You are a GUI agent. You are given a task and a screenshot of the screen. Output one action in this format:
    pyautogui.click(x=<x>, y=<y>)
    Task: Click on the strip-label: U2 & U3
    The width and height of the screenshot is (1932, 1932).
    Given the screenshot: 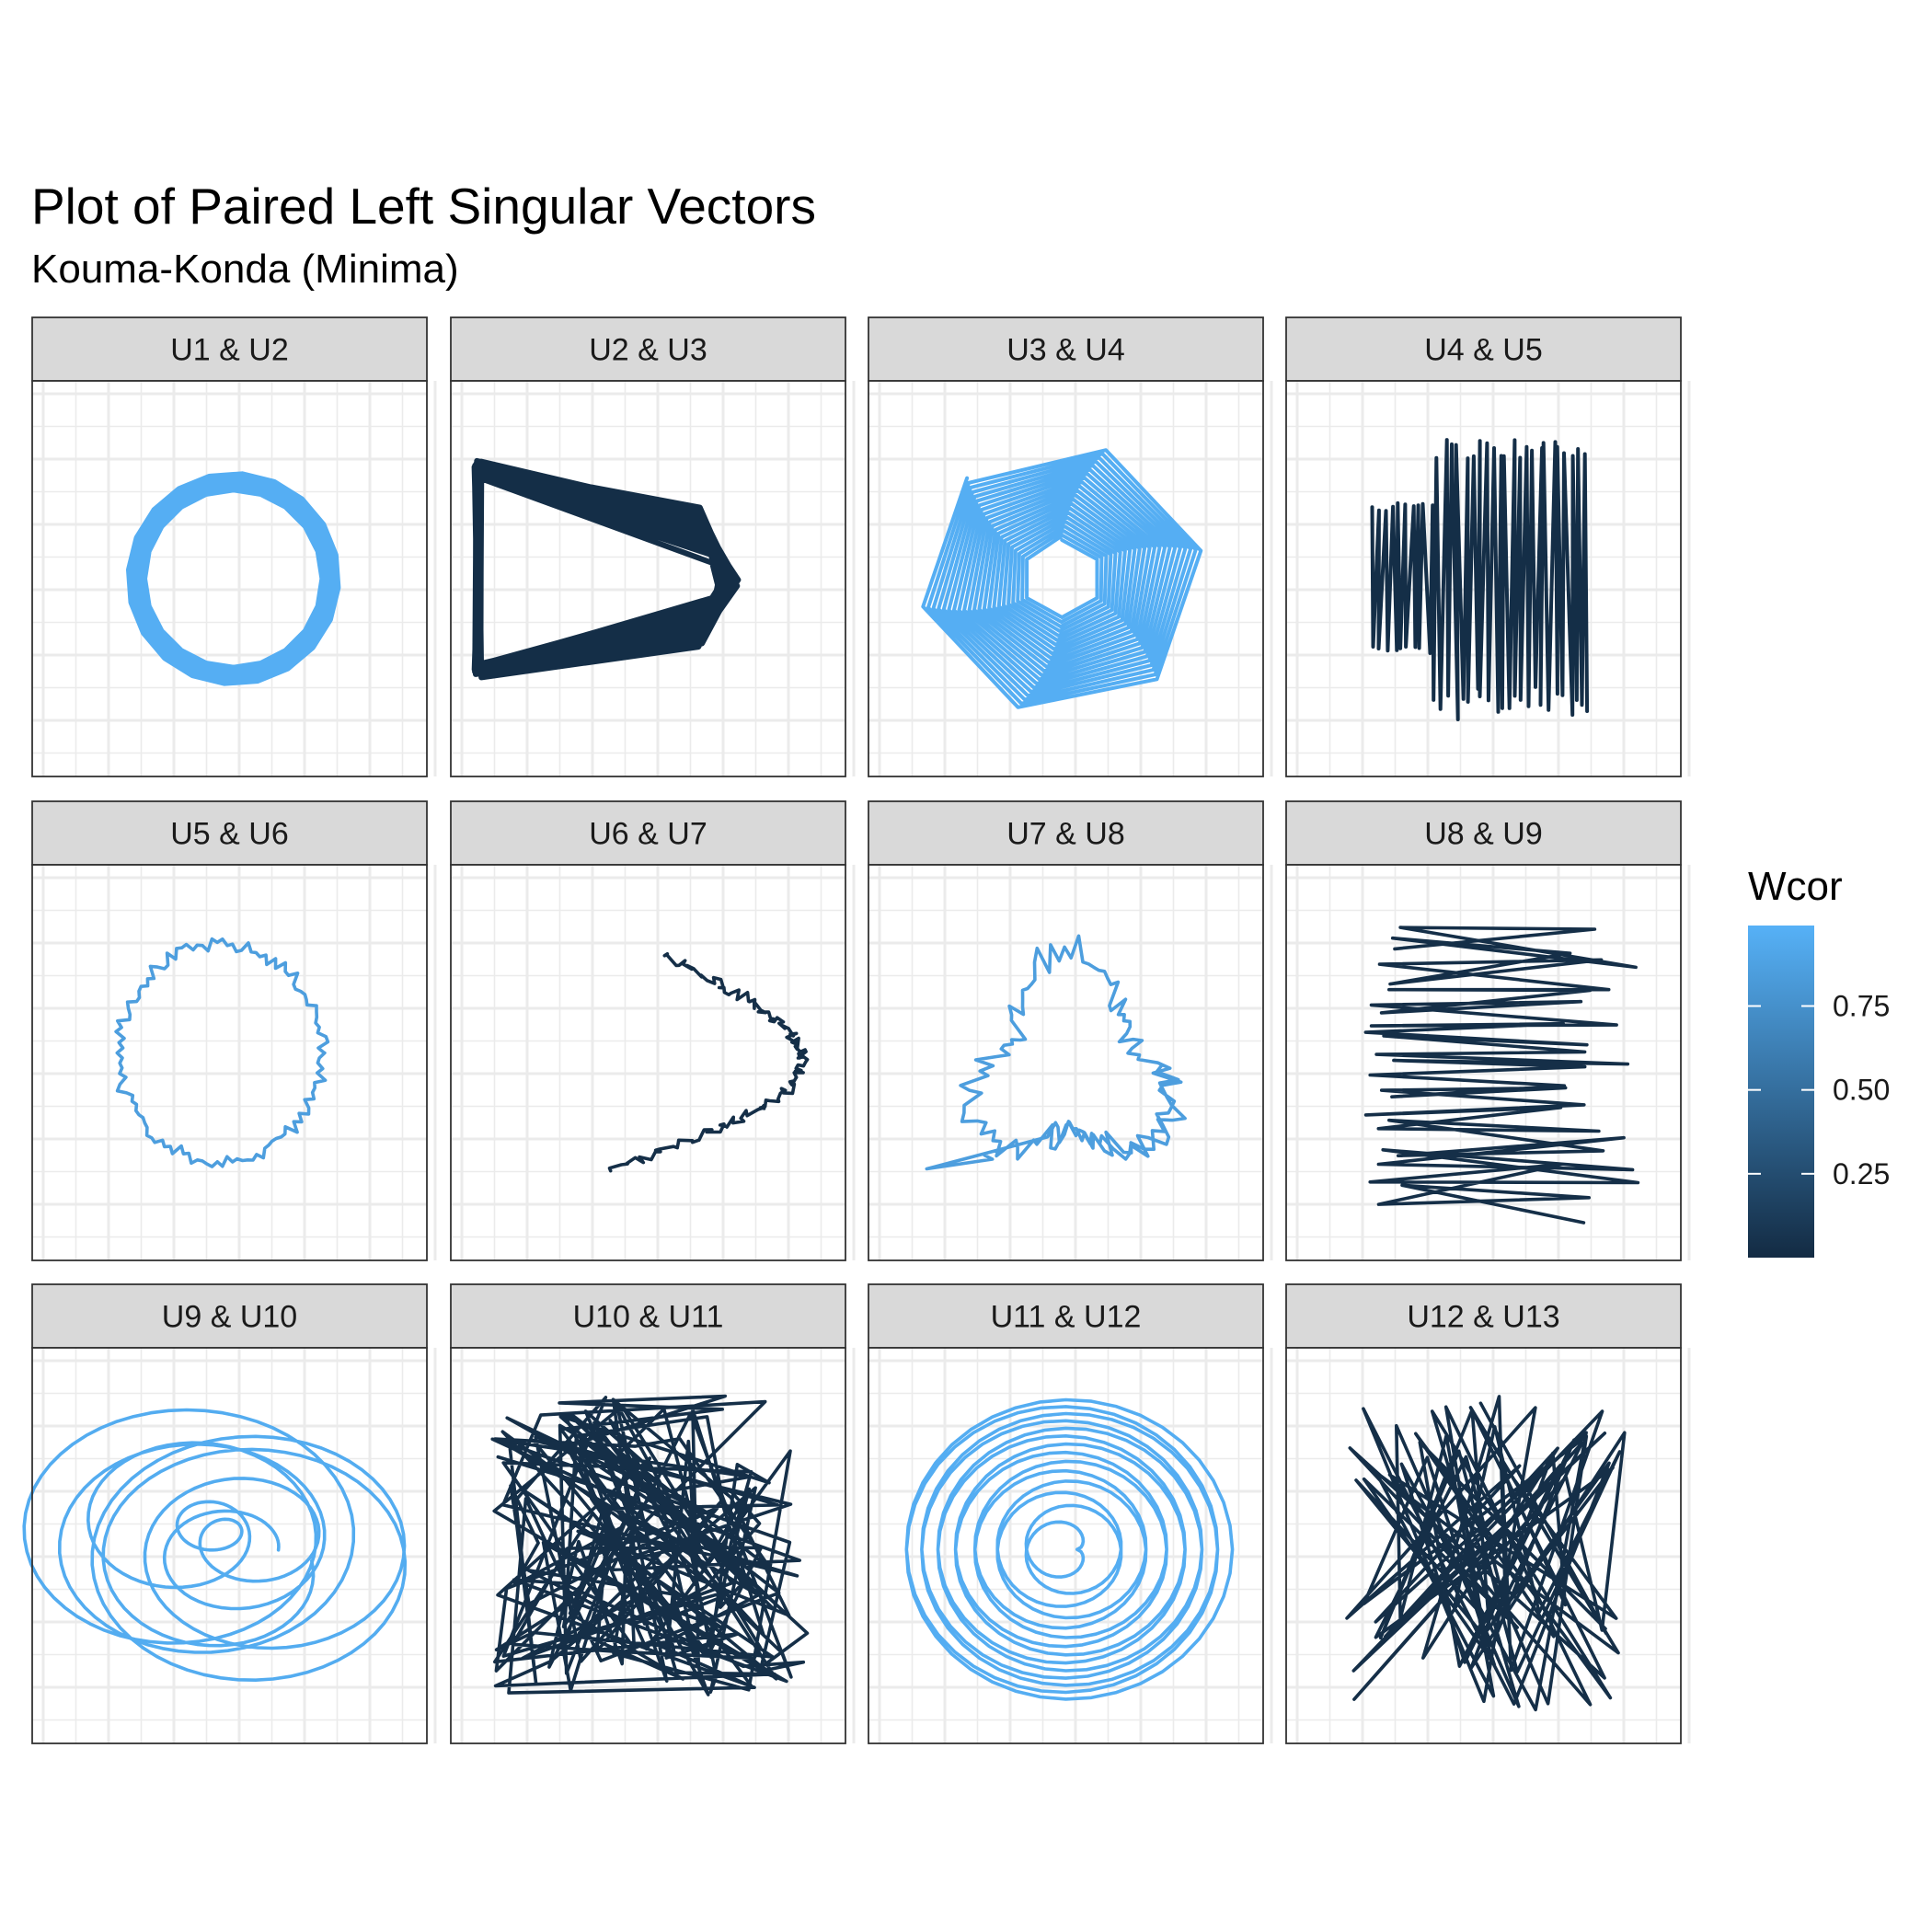 What is the action you would take?
    pyautogui.click(x=648, y=350)
    